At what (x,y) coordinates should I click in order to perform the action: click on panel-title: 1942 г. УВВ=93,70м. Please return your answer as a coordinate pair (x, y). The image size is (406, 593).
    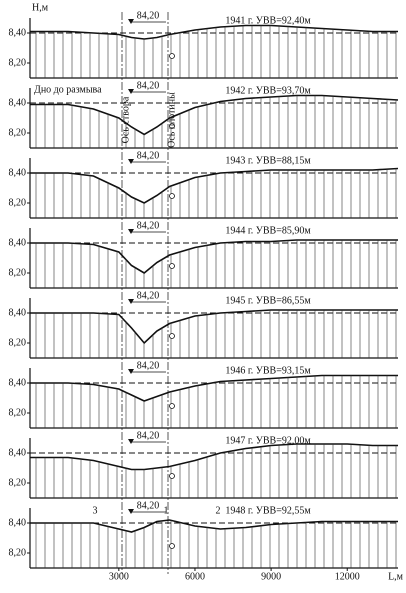
    Looking at the image, I should click on (268, 90).